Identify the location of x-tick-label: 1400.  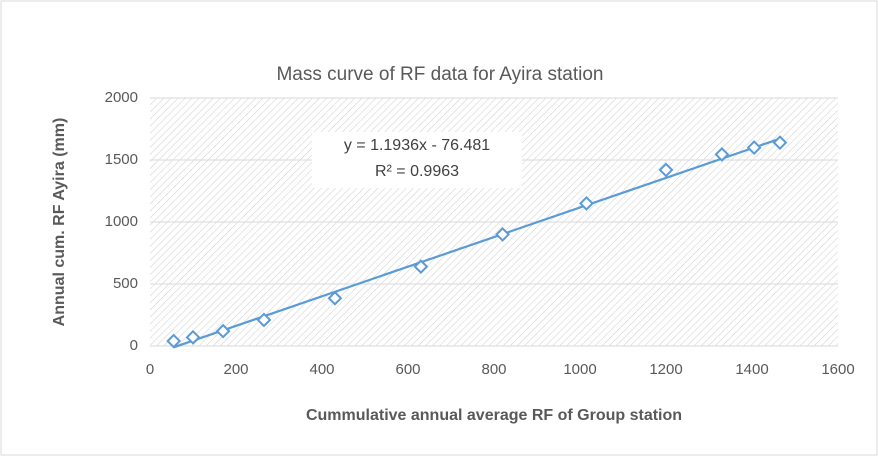
(751, 369).